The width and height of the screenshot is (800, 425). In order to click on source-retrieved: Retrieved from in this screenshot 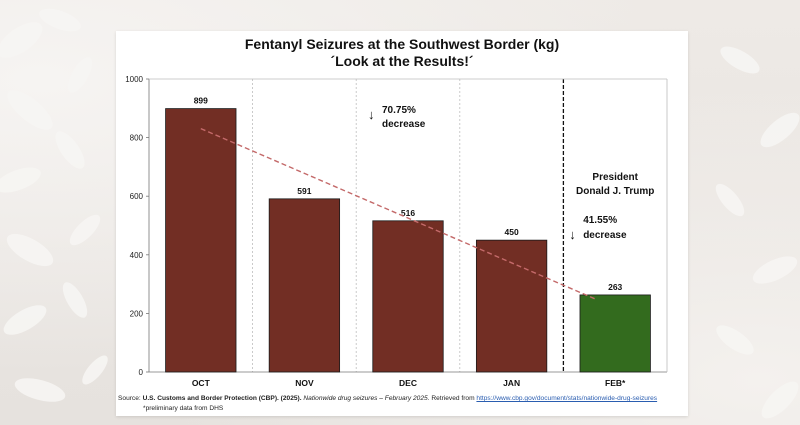, I will do `click(453, 398)`.